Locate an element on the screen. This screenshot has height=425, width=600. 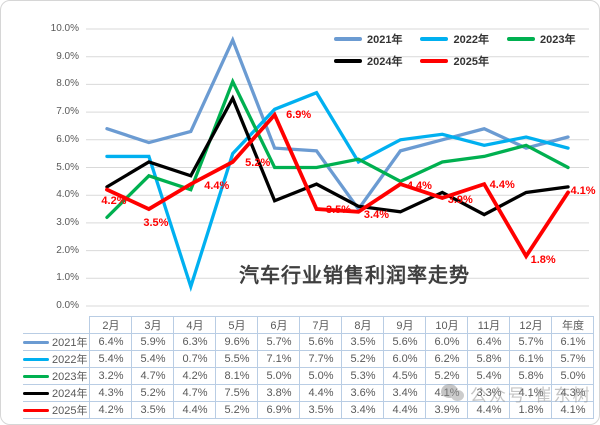
data-label-2月: 4.2% is located at coordinates (114, 200).